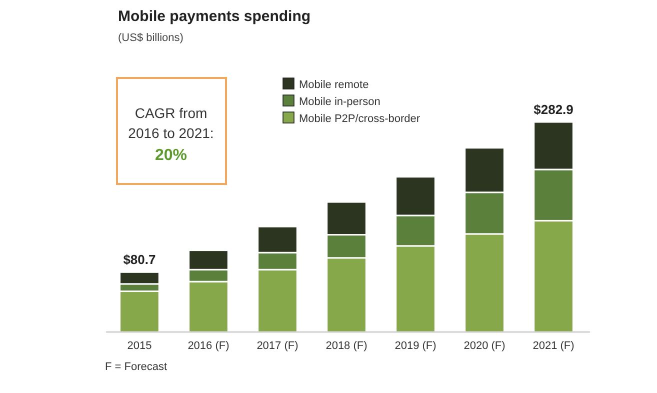 This screenshot has height=393, width=657. I want to click on x-tick-label: 2020 (F), so click(485, 346).